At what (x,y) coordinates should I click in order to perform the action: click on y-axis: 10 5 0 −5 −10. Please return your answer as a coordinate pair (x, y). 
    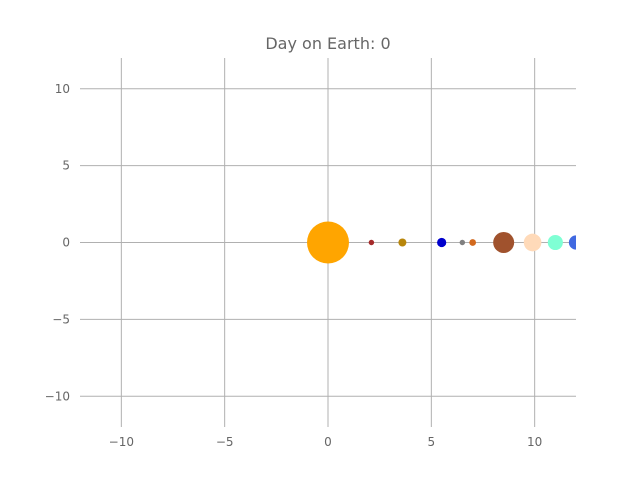
    Looking at the image, I should click on (57, 243).